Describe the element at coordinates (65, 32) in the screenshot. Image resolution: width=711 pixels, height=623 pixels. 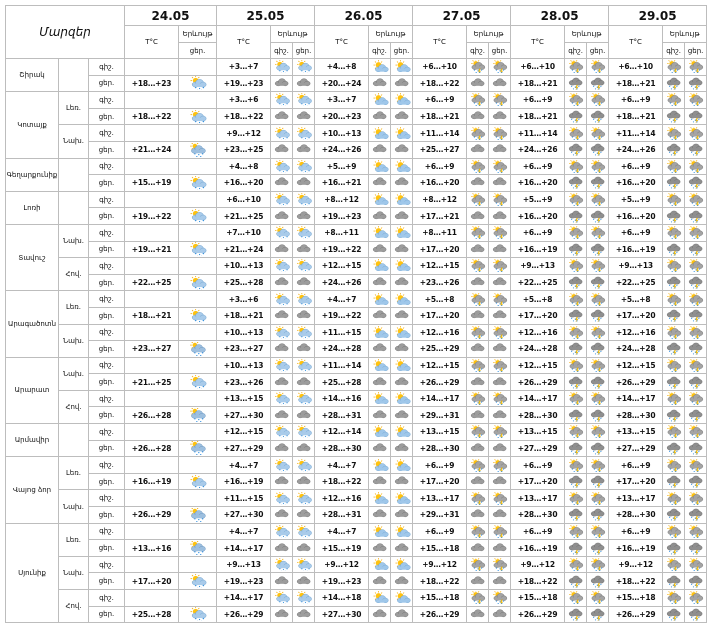
I see `regions-title: Մարզեր` at that location.